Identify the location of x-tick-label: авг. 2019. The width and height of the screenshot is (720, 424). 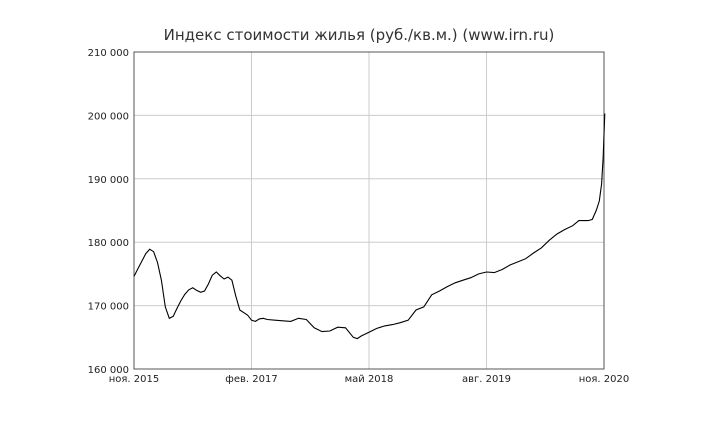
(486, 379).